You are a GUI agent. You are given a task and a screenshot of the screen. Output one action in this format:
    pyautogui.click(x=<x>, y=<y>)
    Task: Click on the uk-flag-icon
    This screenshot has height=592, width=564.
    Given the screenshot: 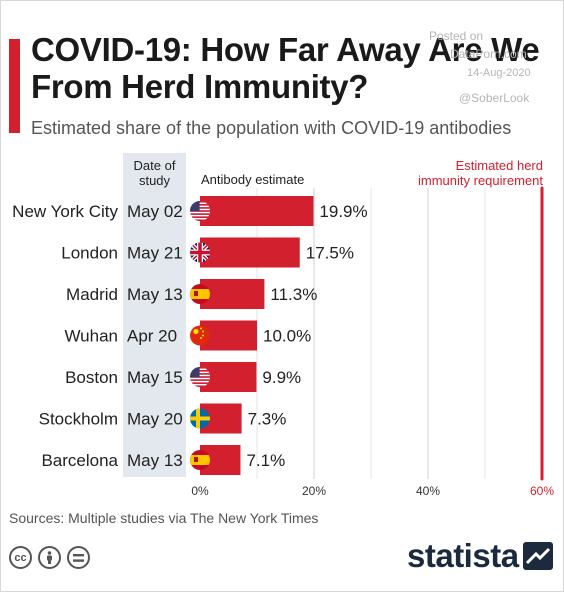 What is the action you would take?
    pyautogui.click(x=200, y=252)
    